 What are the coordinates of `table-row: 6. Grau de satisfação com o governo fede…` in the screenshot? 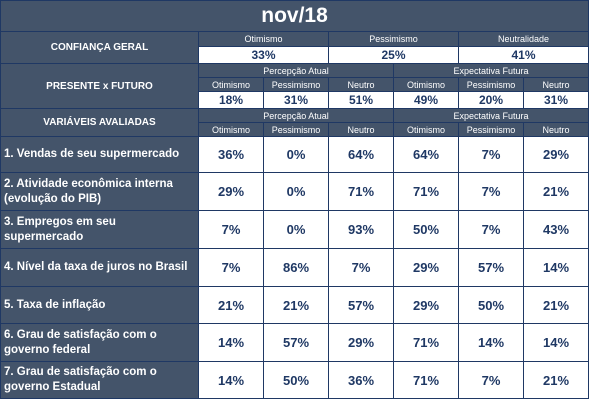 It's located at (294, 342).